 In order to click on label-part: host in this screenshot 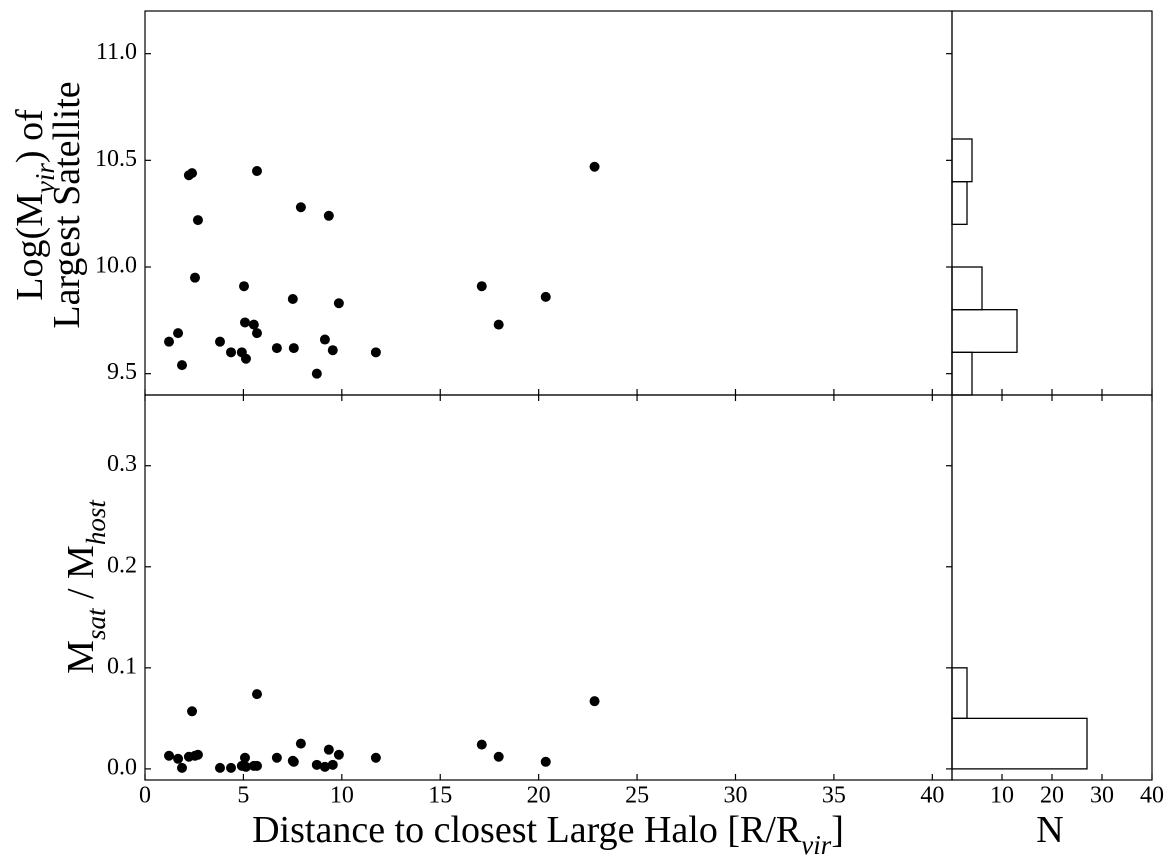, I will do `click(96, 522)`.